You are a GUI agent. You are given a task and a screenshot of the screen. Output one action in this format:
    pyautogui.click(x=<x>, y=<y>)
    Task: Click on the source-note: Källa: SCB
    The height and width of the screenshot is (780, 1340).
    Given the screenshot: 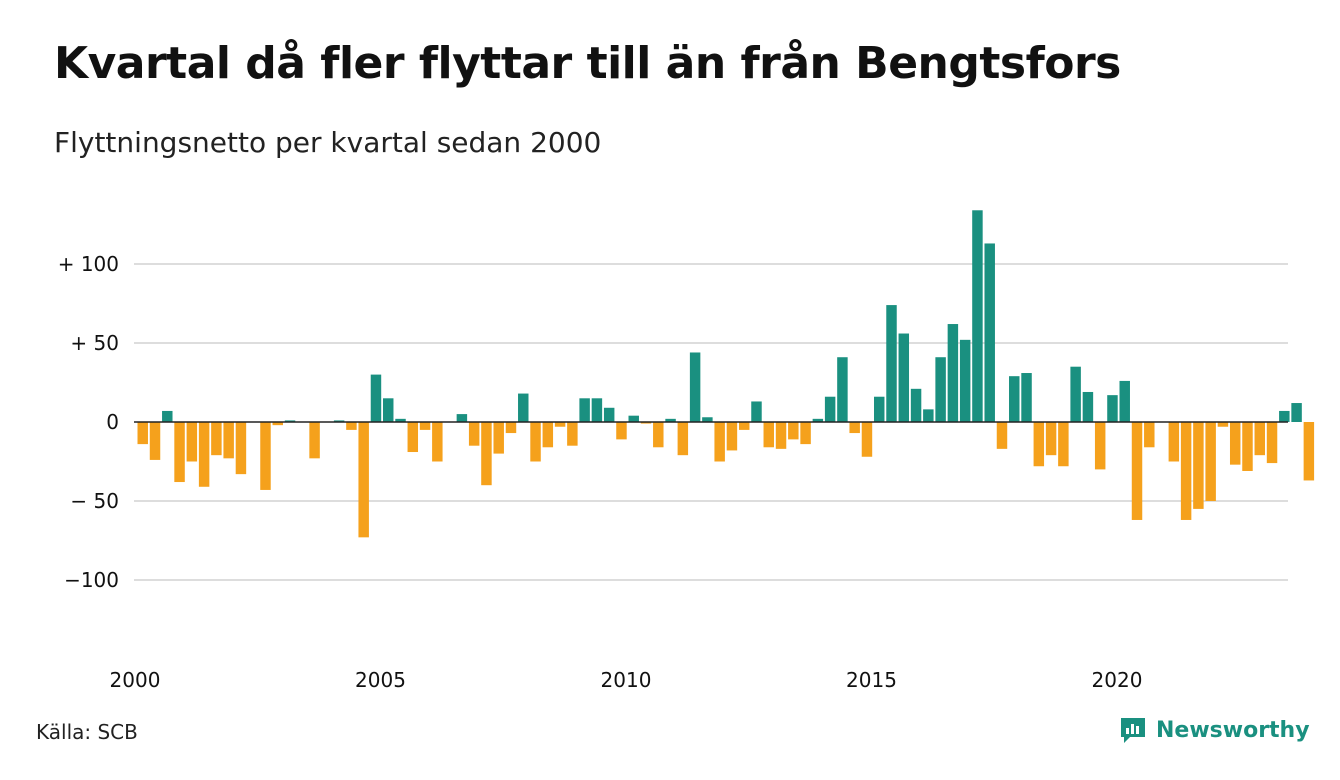 What is the action you would take?
    pyautogui.click(x=87, y=732)
    